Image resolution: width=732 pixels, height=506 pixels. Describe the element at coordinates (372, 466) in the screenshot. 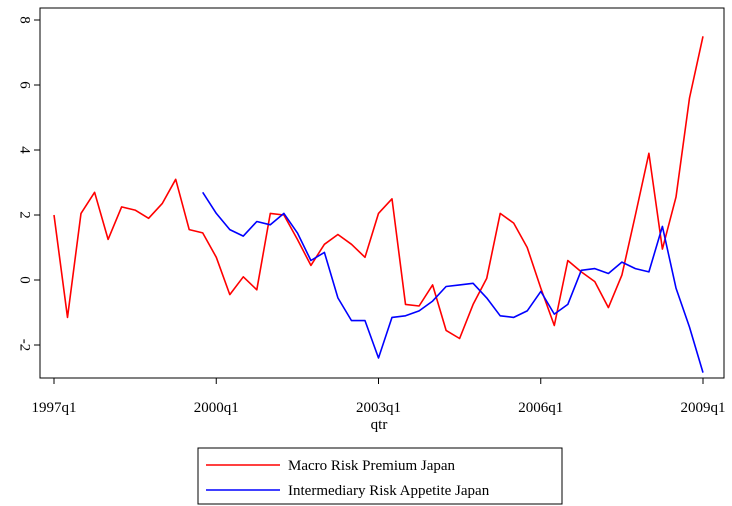

I see `legend-label-macro-risk-premium: Macro Risk Premium Japan` at that location.